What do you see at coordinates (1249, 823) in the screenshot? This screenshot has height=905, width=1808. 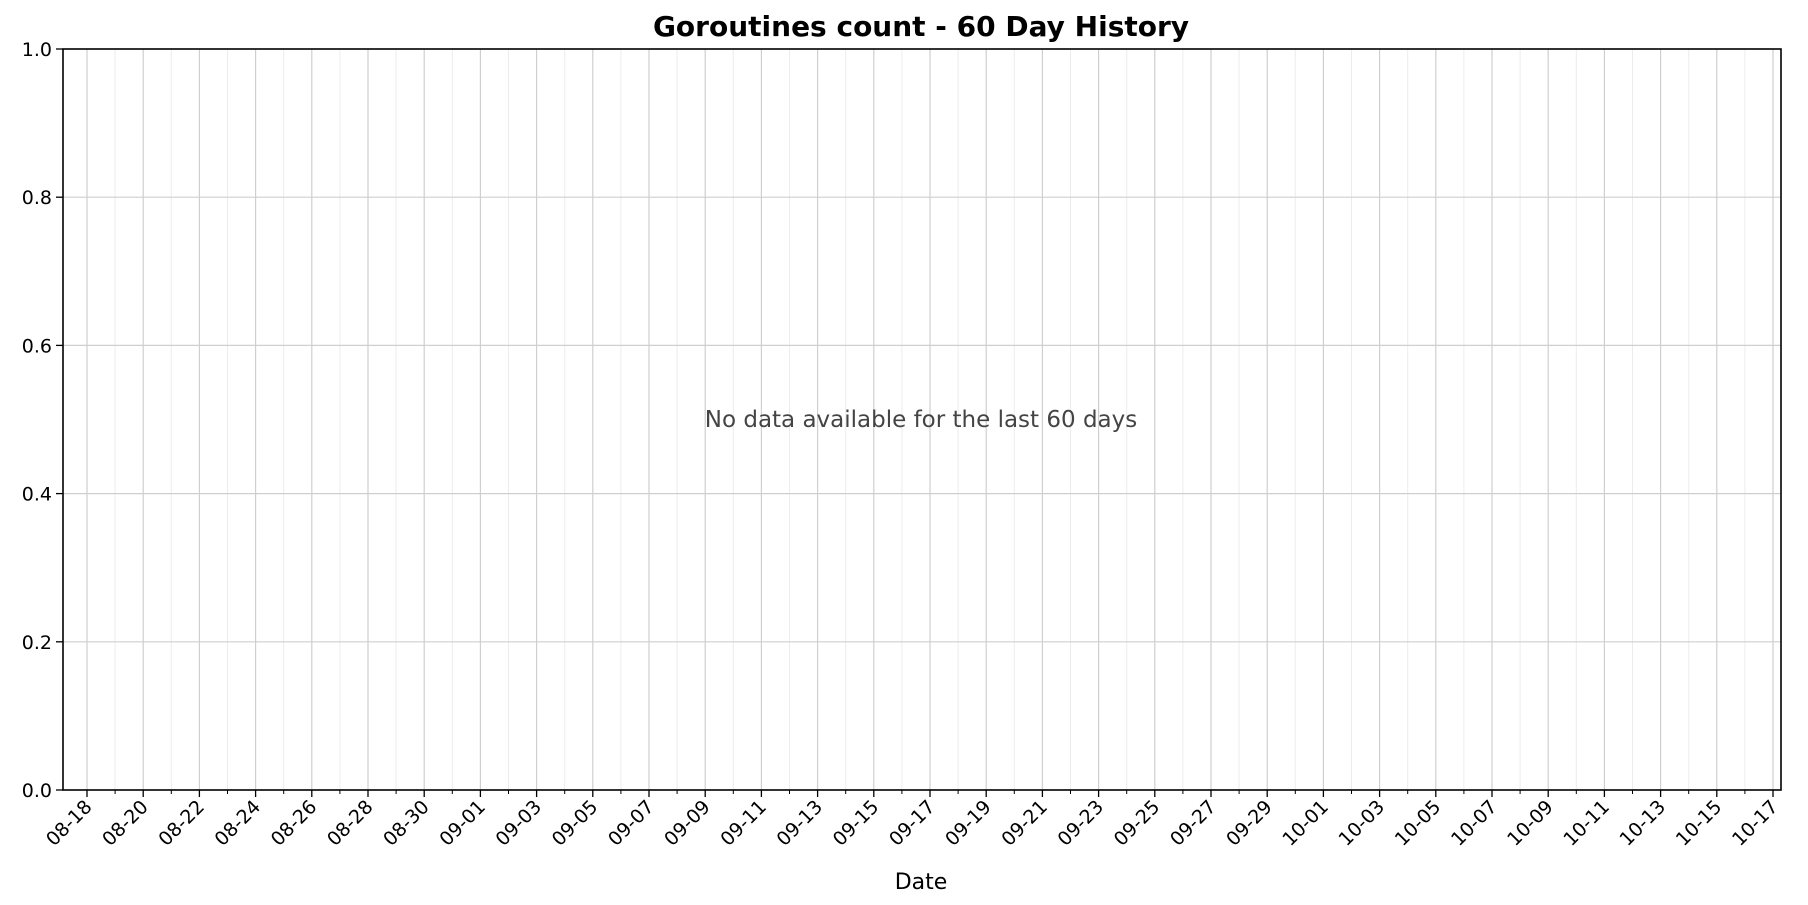 I see `x-tick-label: 09-29` at bounding box center [1249, 823].